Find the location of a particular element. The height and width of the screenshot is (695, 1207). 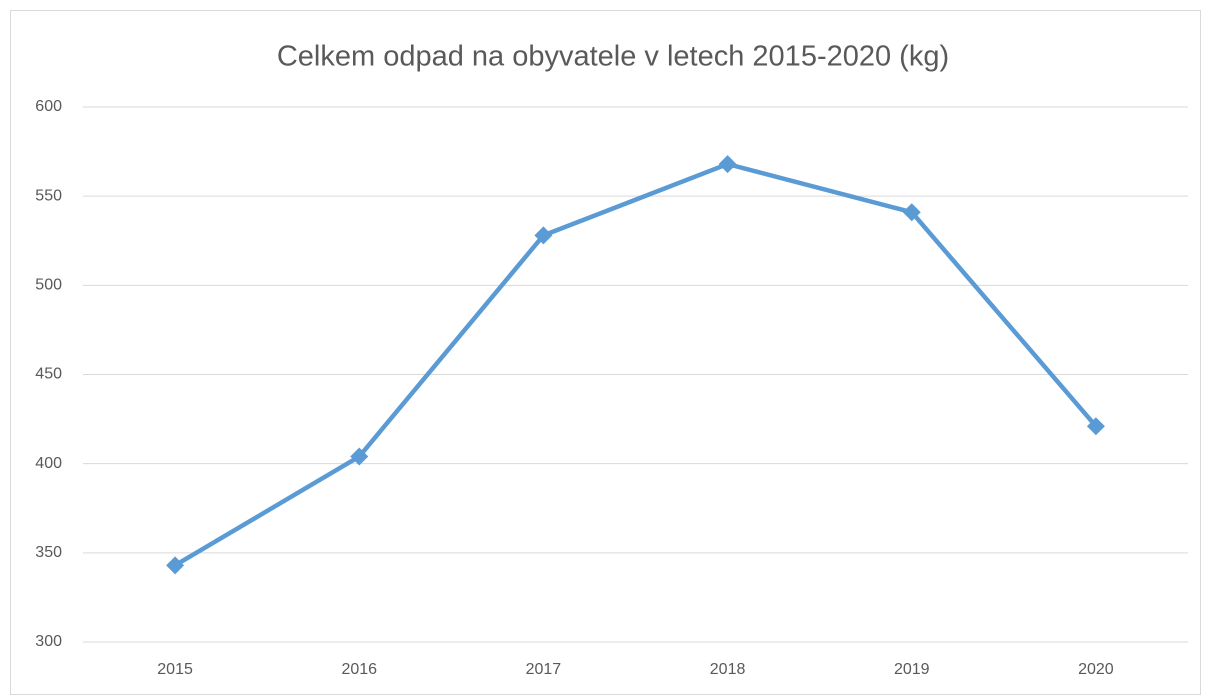

x-tick-label: 2016 is located at coordinates (359, 669).